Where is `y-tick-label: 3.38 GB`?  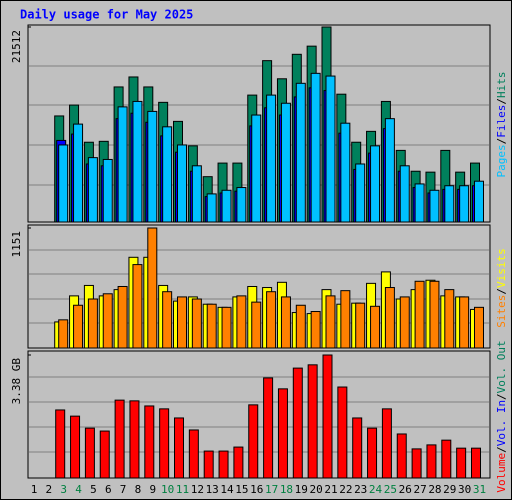
y-tick-label: 3.38 GB is located at coordinates (16, 381).